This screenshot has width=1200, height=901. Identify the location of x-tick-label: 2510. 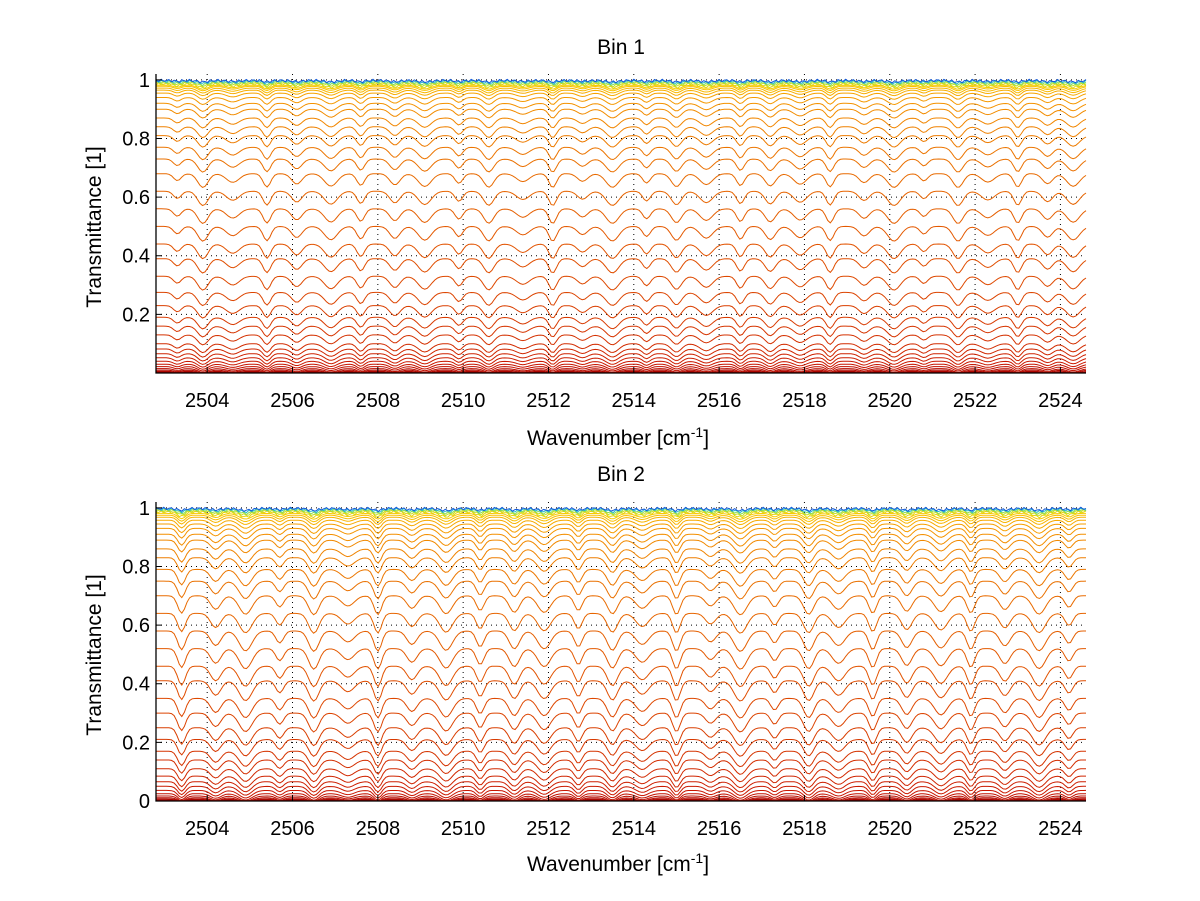
(463, 401).